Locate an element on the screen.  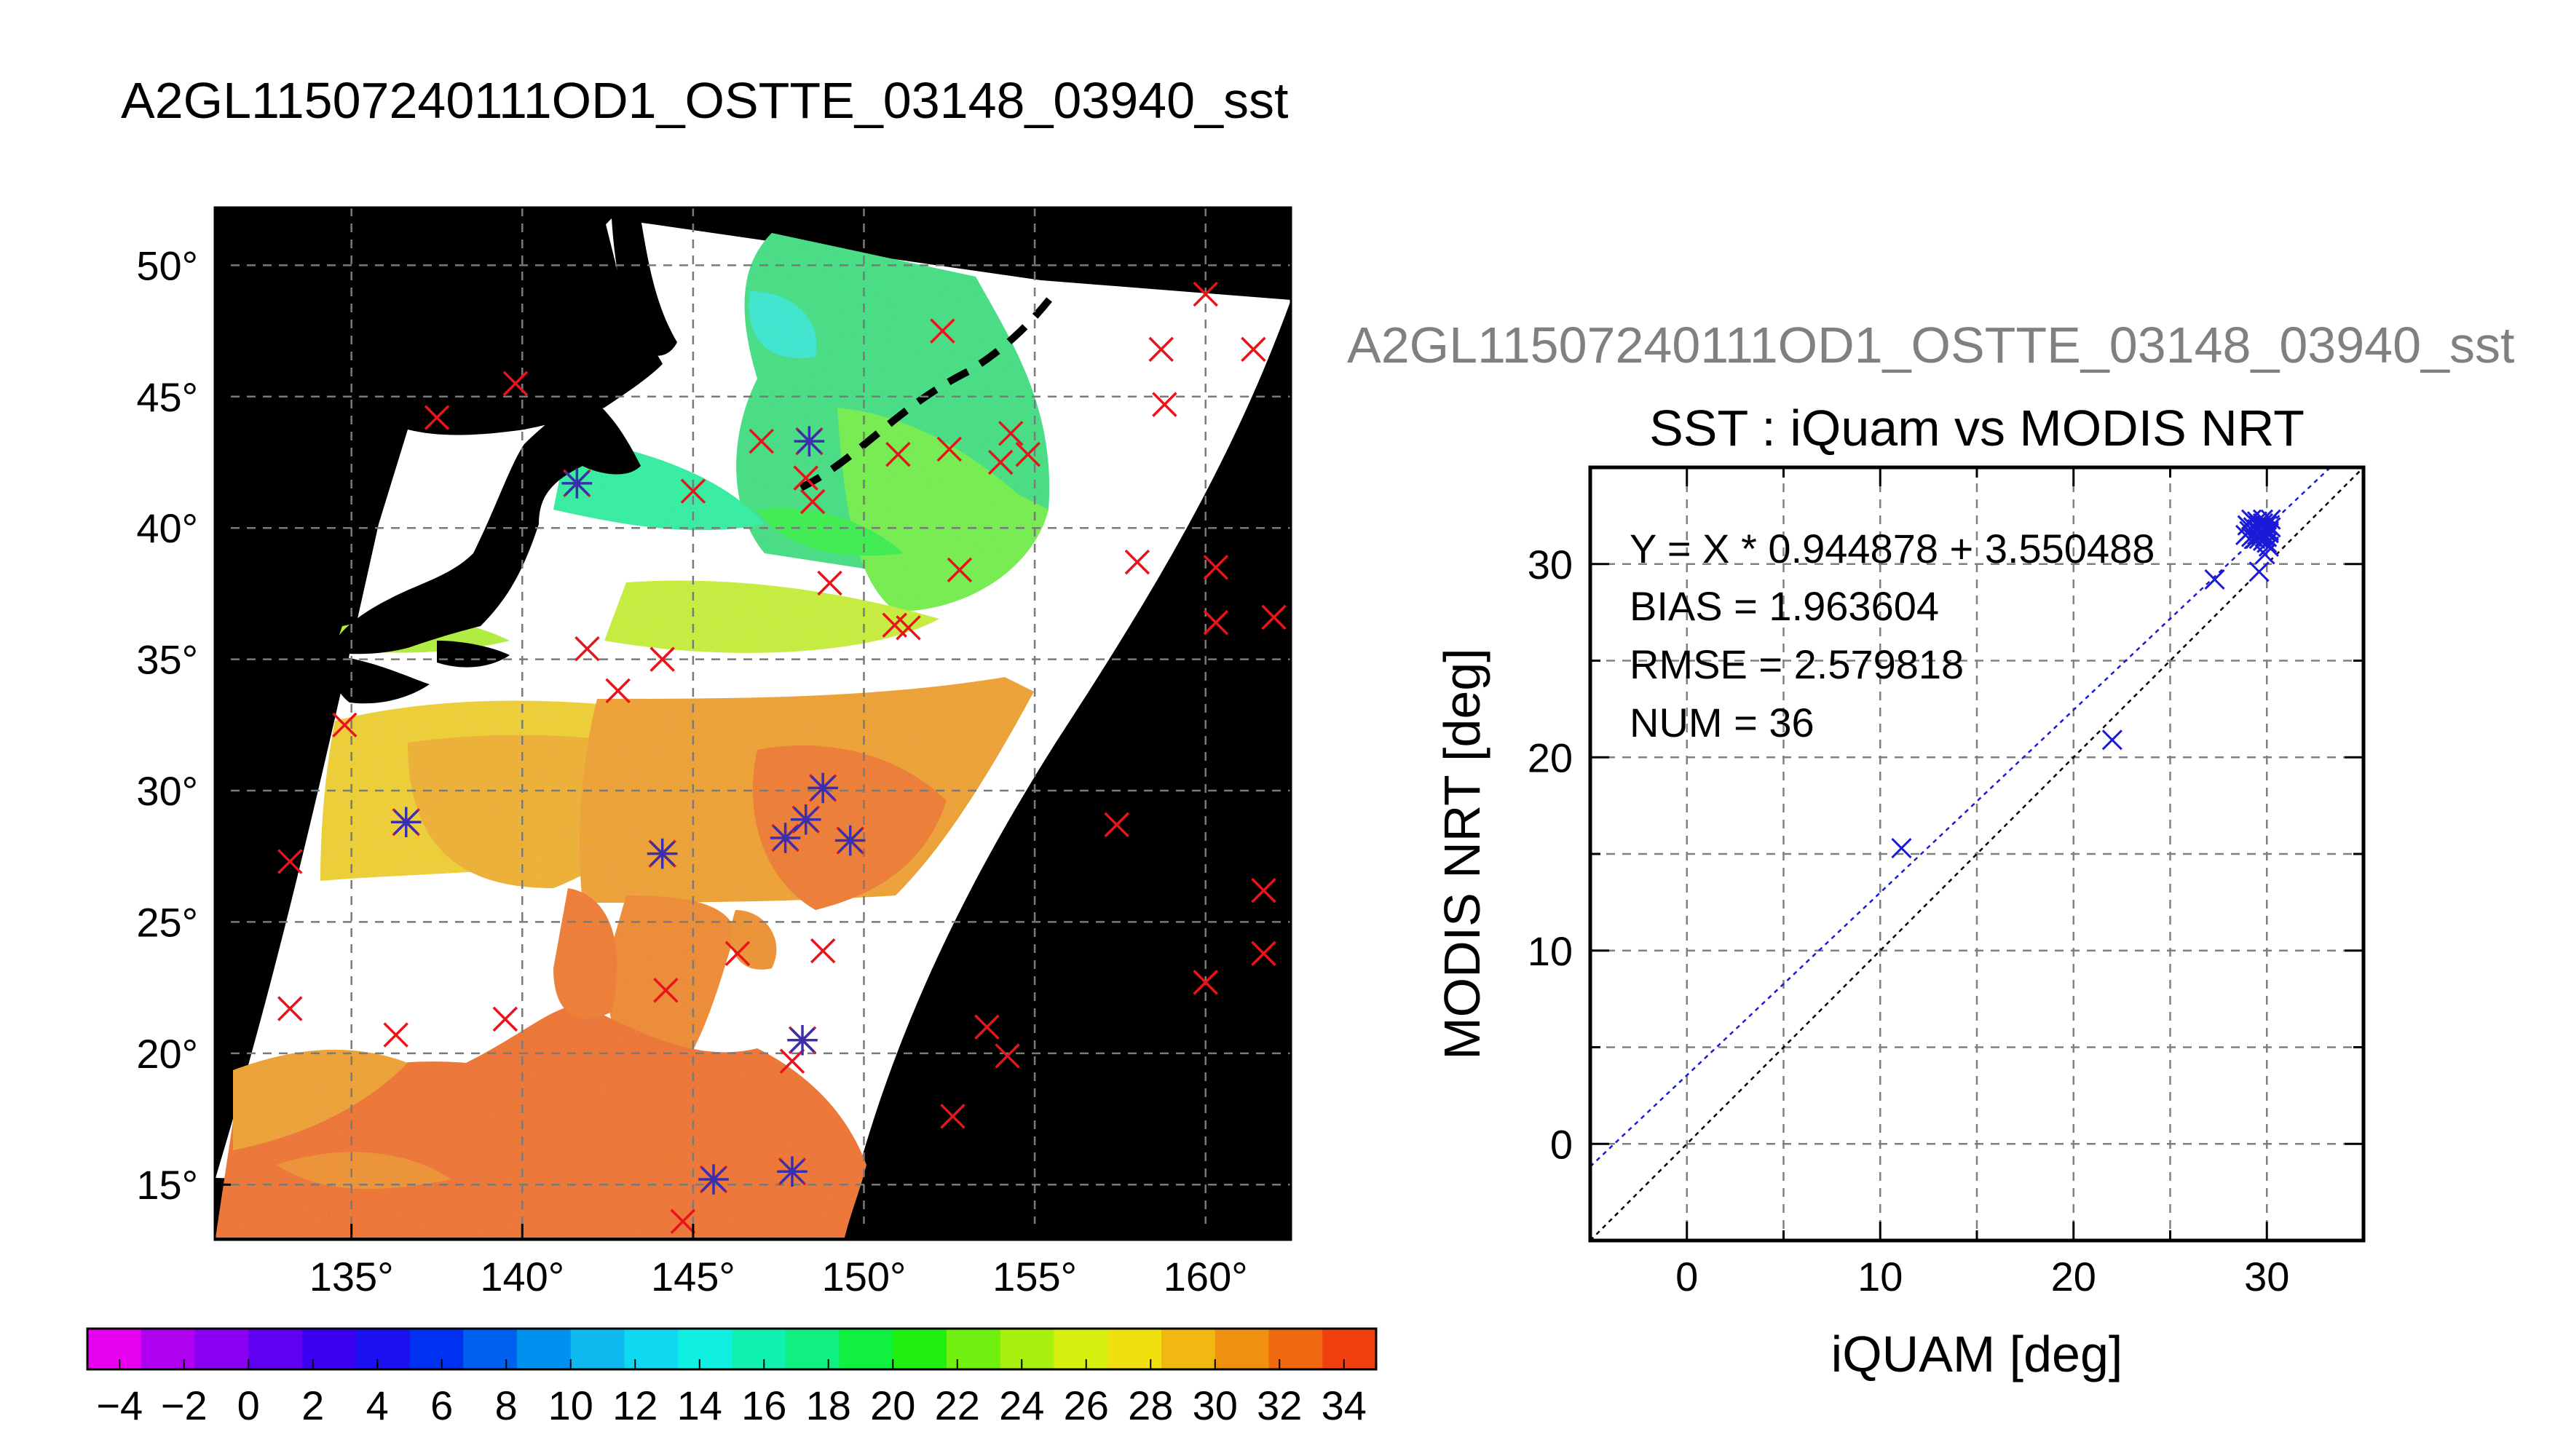
fit-equation: Y = X * 0.944878 + 3.550488 is located at coordinates (1892, 548).